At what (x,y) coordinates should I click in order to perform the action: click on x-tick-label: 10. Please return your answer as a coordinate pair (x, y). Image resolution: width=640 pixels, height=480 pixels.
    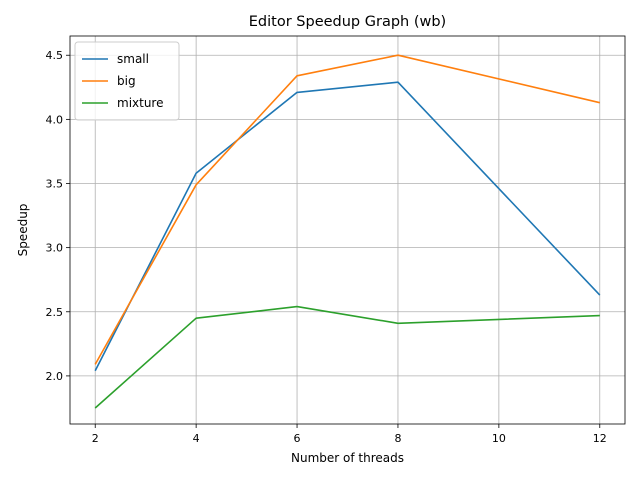
    Looking at the image, I should click on (499, 438).